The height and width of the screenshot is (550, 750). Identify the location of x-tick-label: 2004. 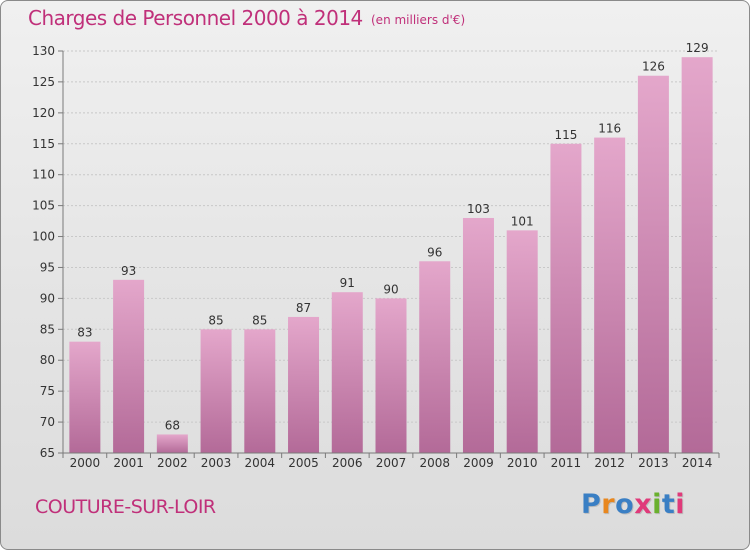
(260, 463).